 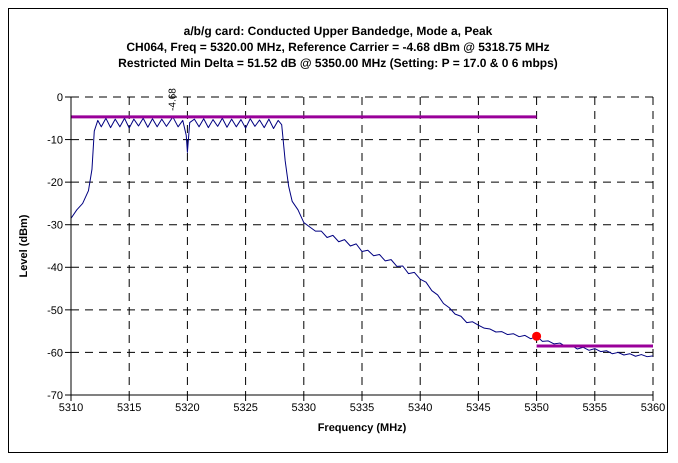 What do you see at coordinates (55, 268) in the screenshot?
I see `y-tick-label: -40` at bounding box center [55, 268].